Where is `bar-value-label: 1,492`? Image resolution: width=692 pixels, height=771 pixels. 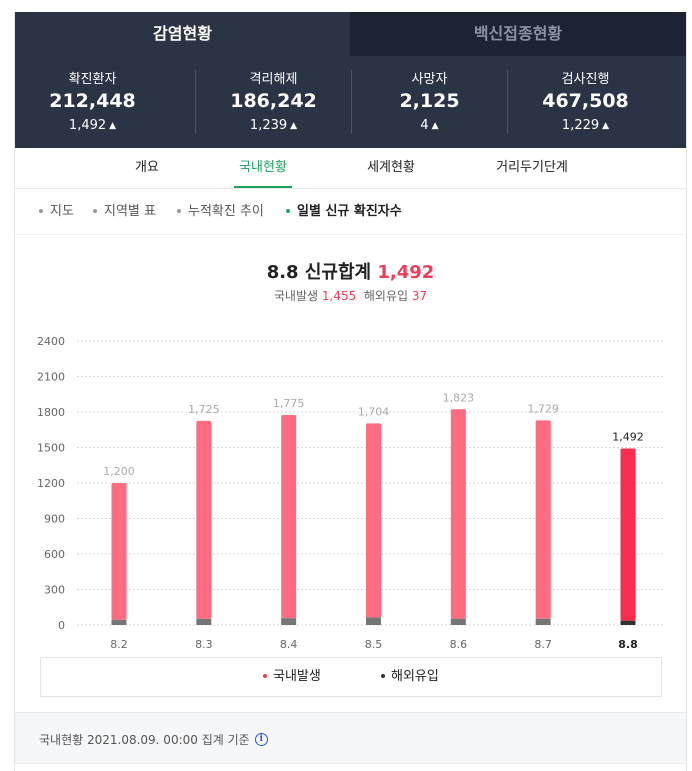
bar-value-label: 1,492 is located at coordinates (628, 436).